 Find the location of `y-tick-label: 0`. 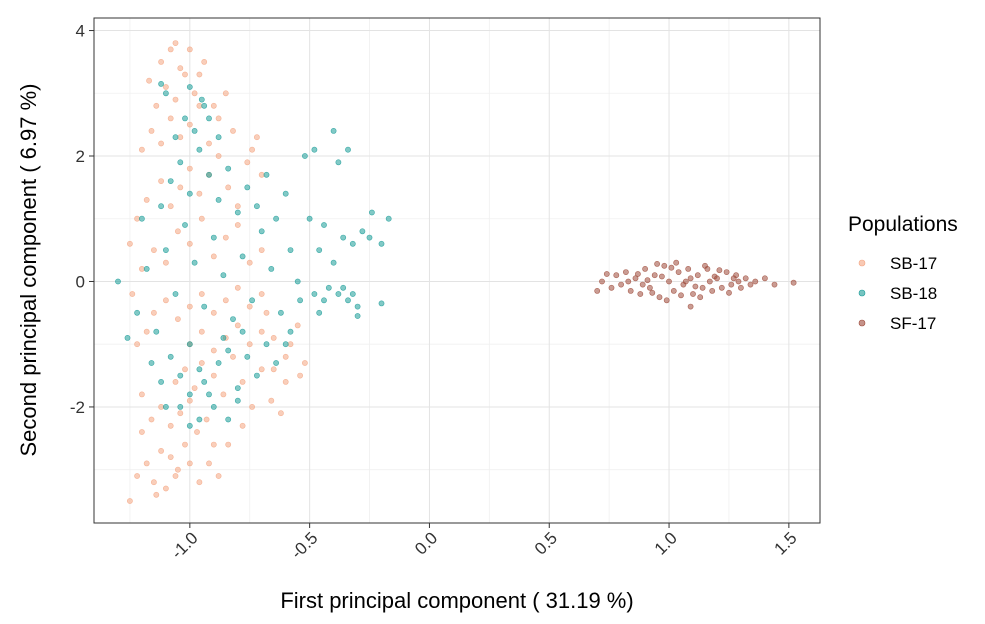

y-tick-label: 0 is located at coordinates (80, 281).